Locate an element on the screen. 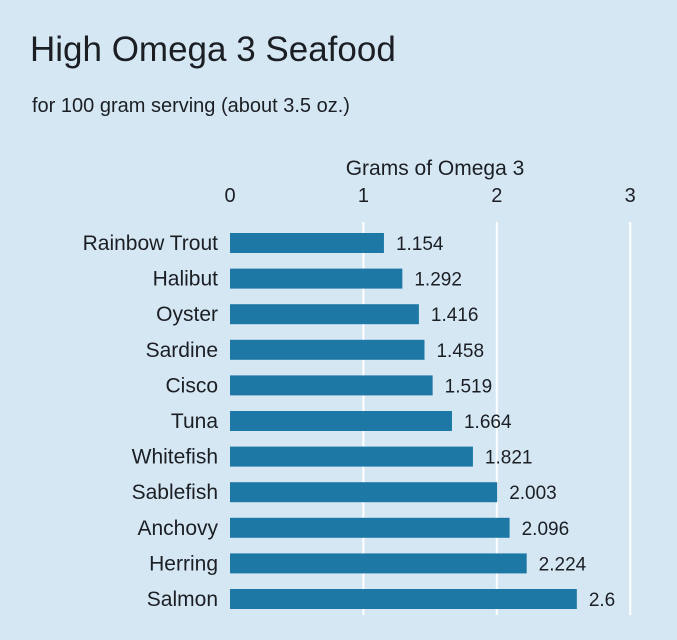 This screenshot has height=640, width=677. value-label: 1.519 is located at coordinates (469, 386).